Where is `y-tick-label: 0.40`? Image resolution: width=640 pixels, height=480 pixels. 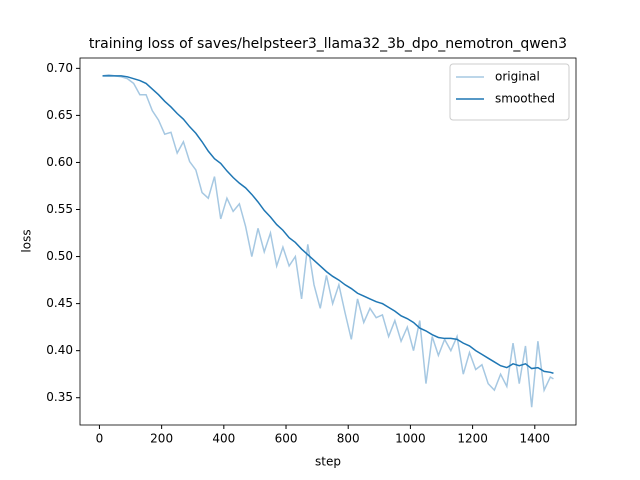 y-tick-label: 0.40 is located at coordinates (59, 350).